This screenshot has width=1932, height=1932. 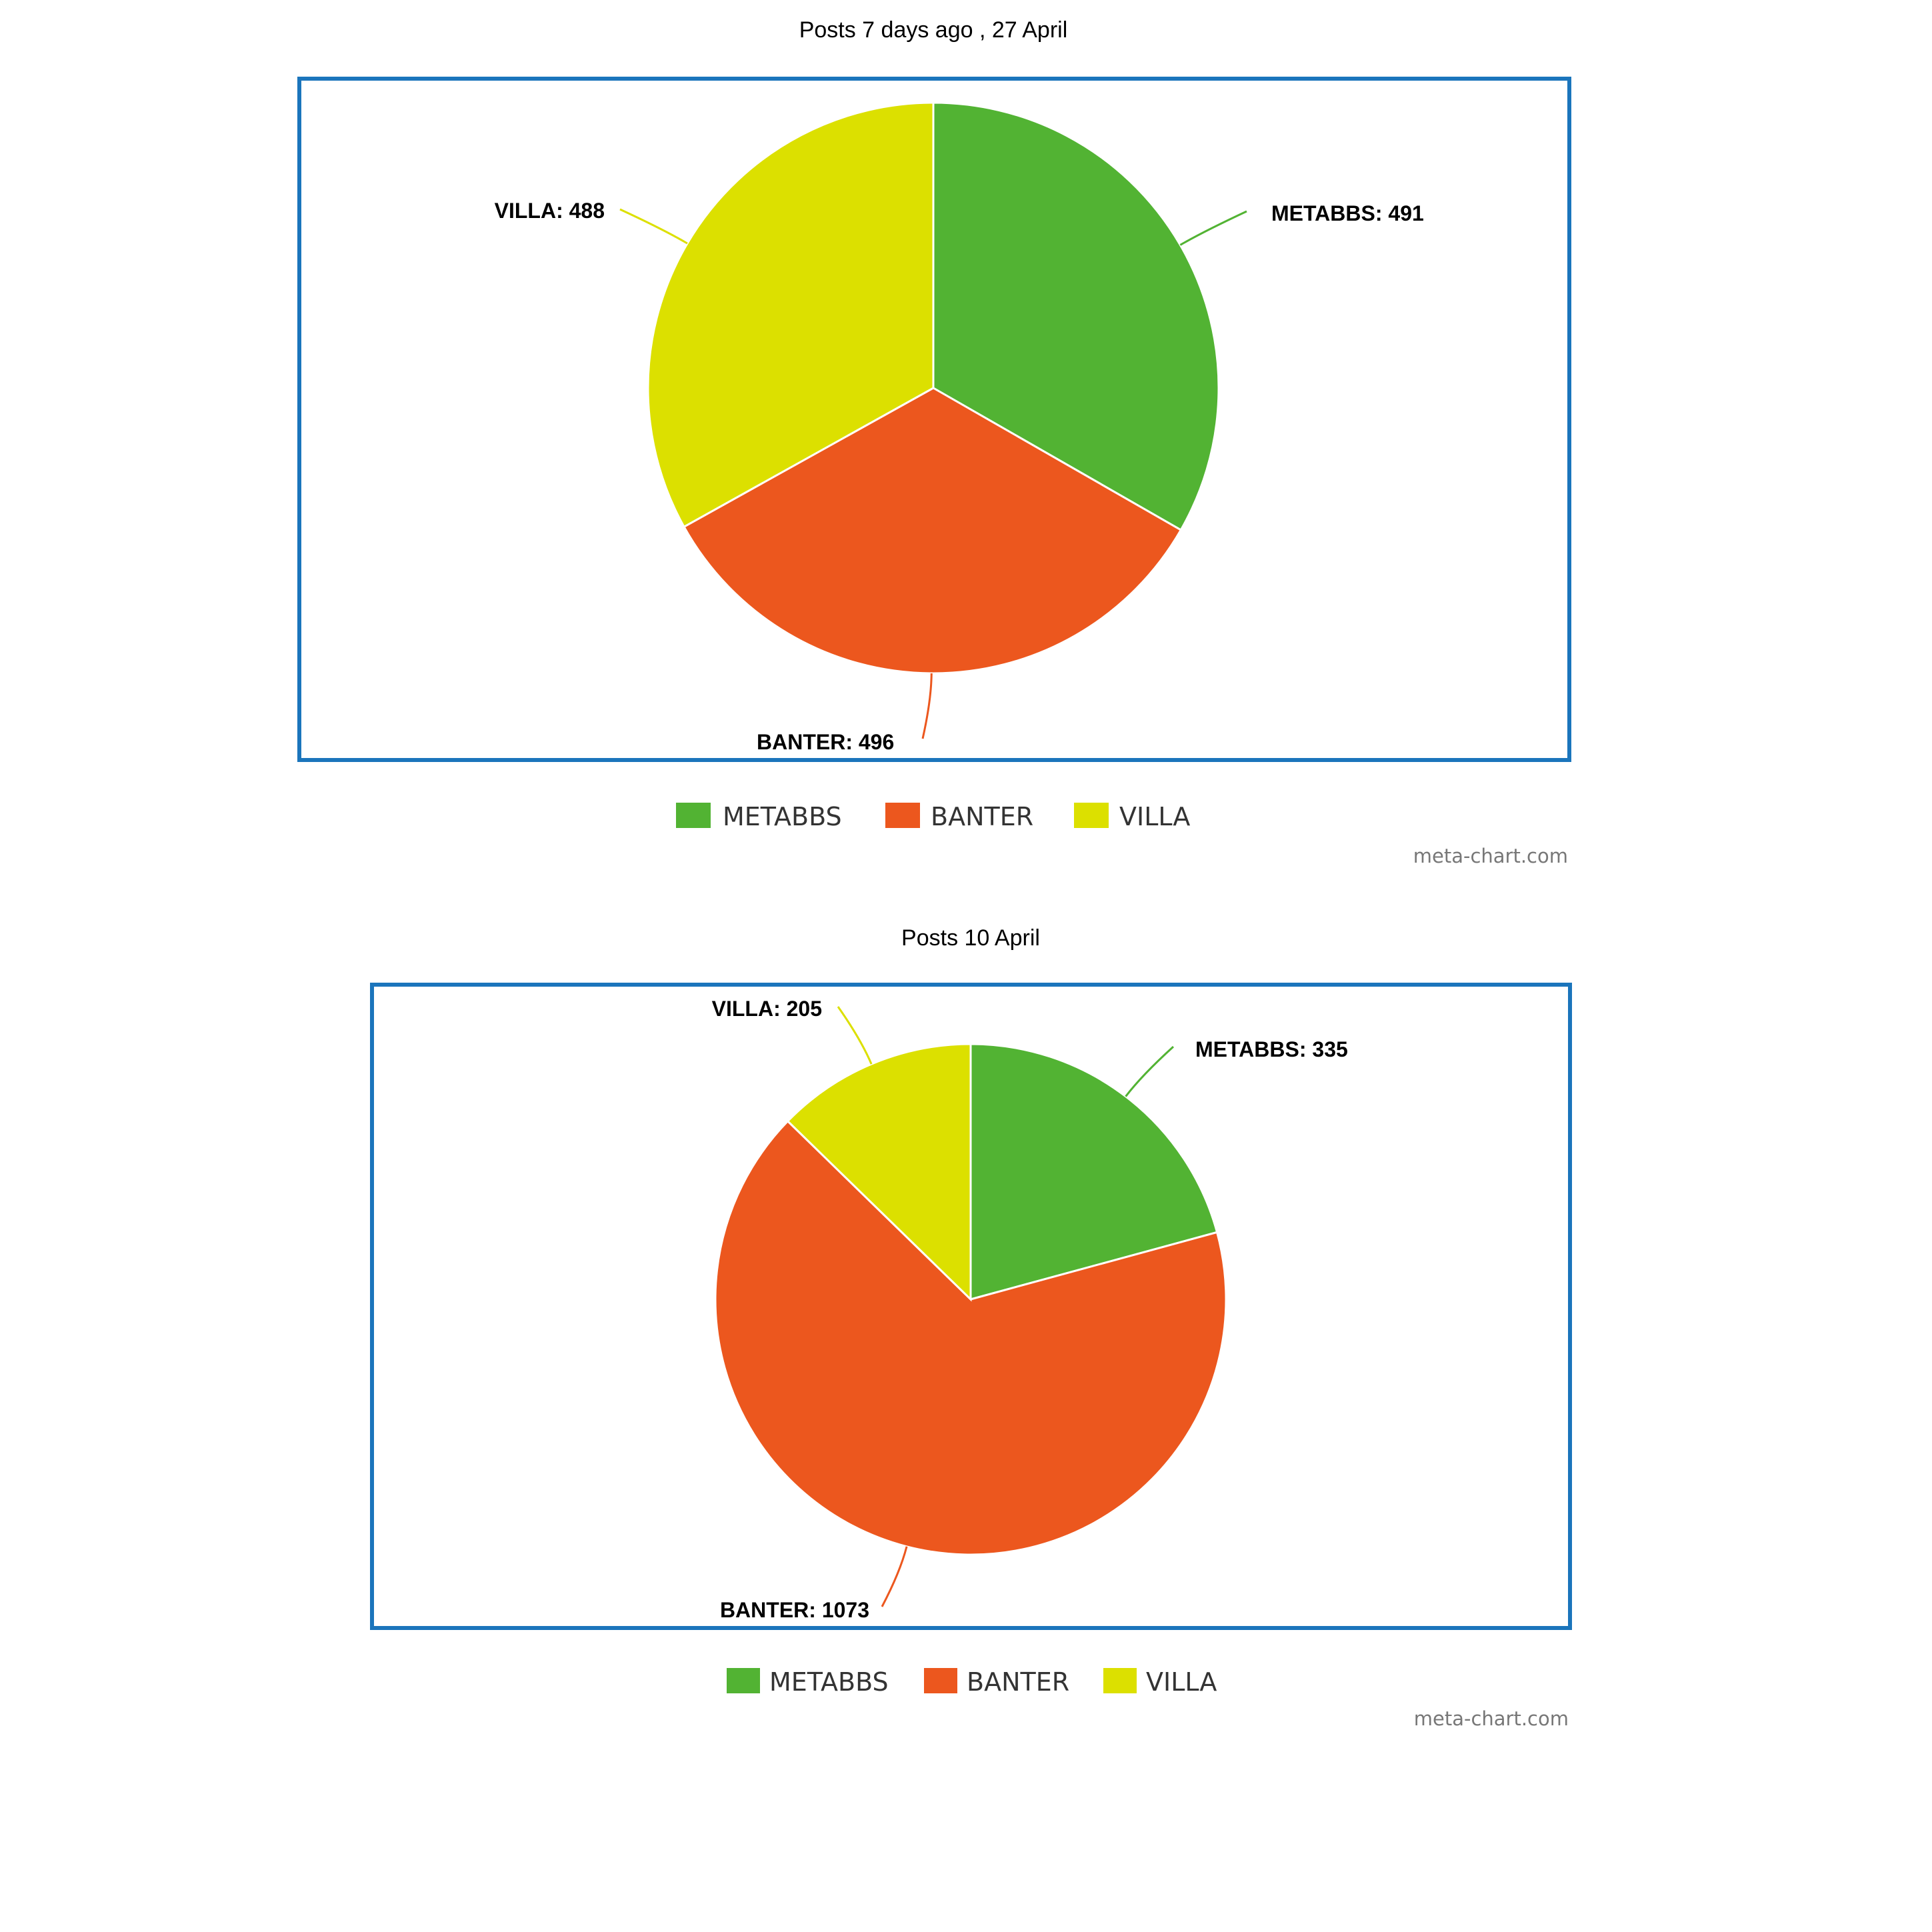 I want to click on chart-1-legend: METABBS BANTER VILLA, so click(x=933, y=816).